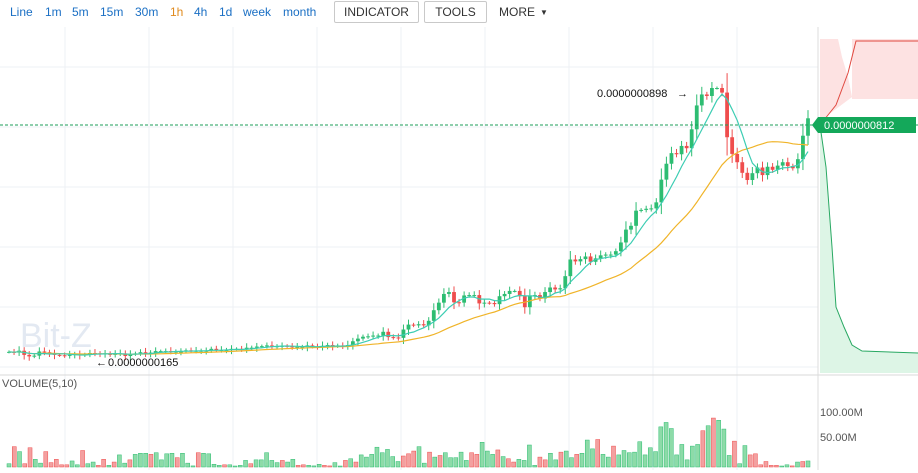 The height and width of the screenshot is (473, 918). What do you see at coordinates (642, 94) in the screenshot?
I see `high-marker: 0.0000000898 →` at bounding box center [642, 94].